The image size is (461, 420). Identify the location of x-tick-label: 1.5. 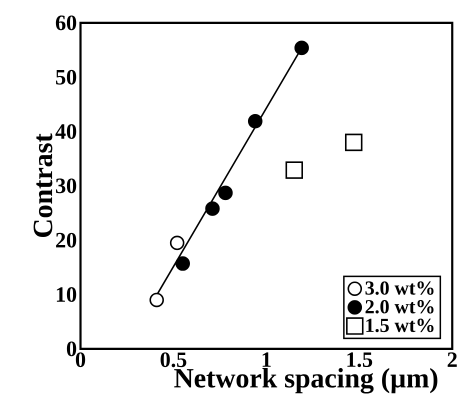
(359, 359).